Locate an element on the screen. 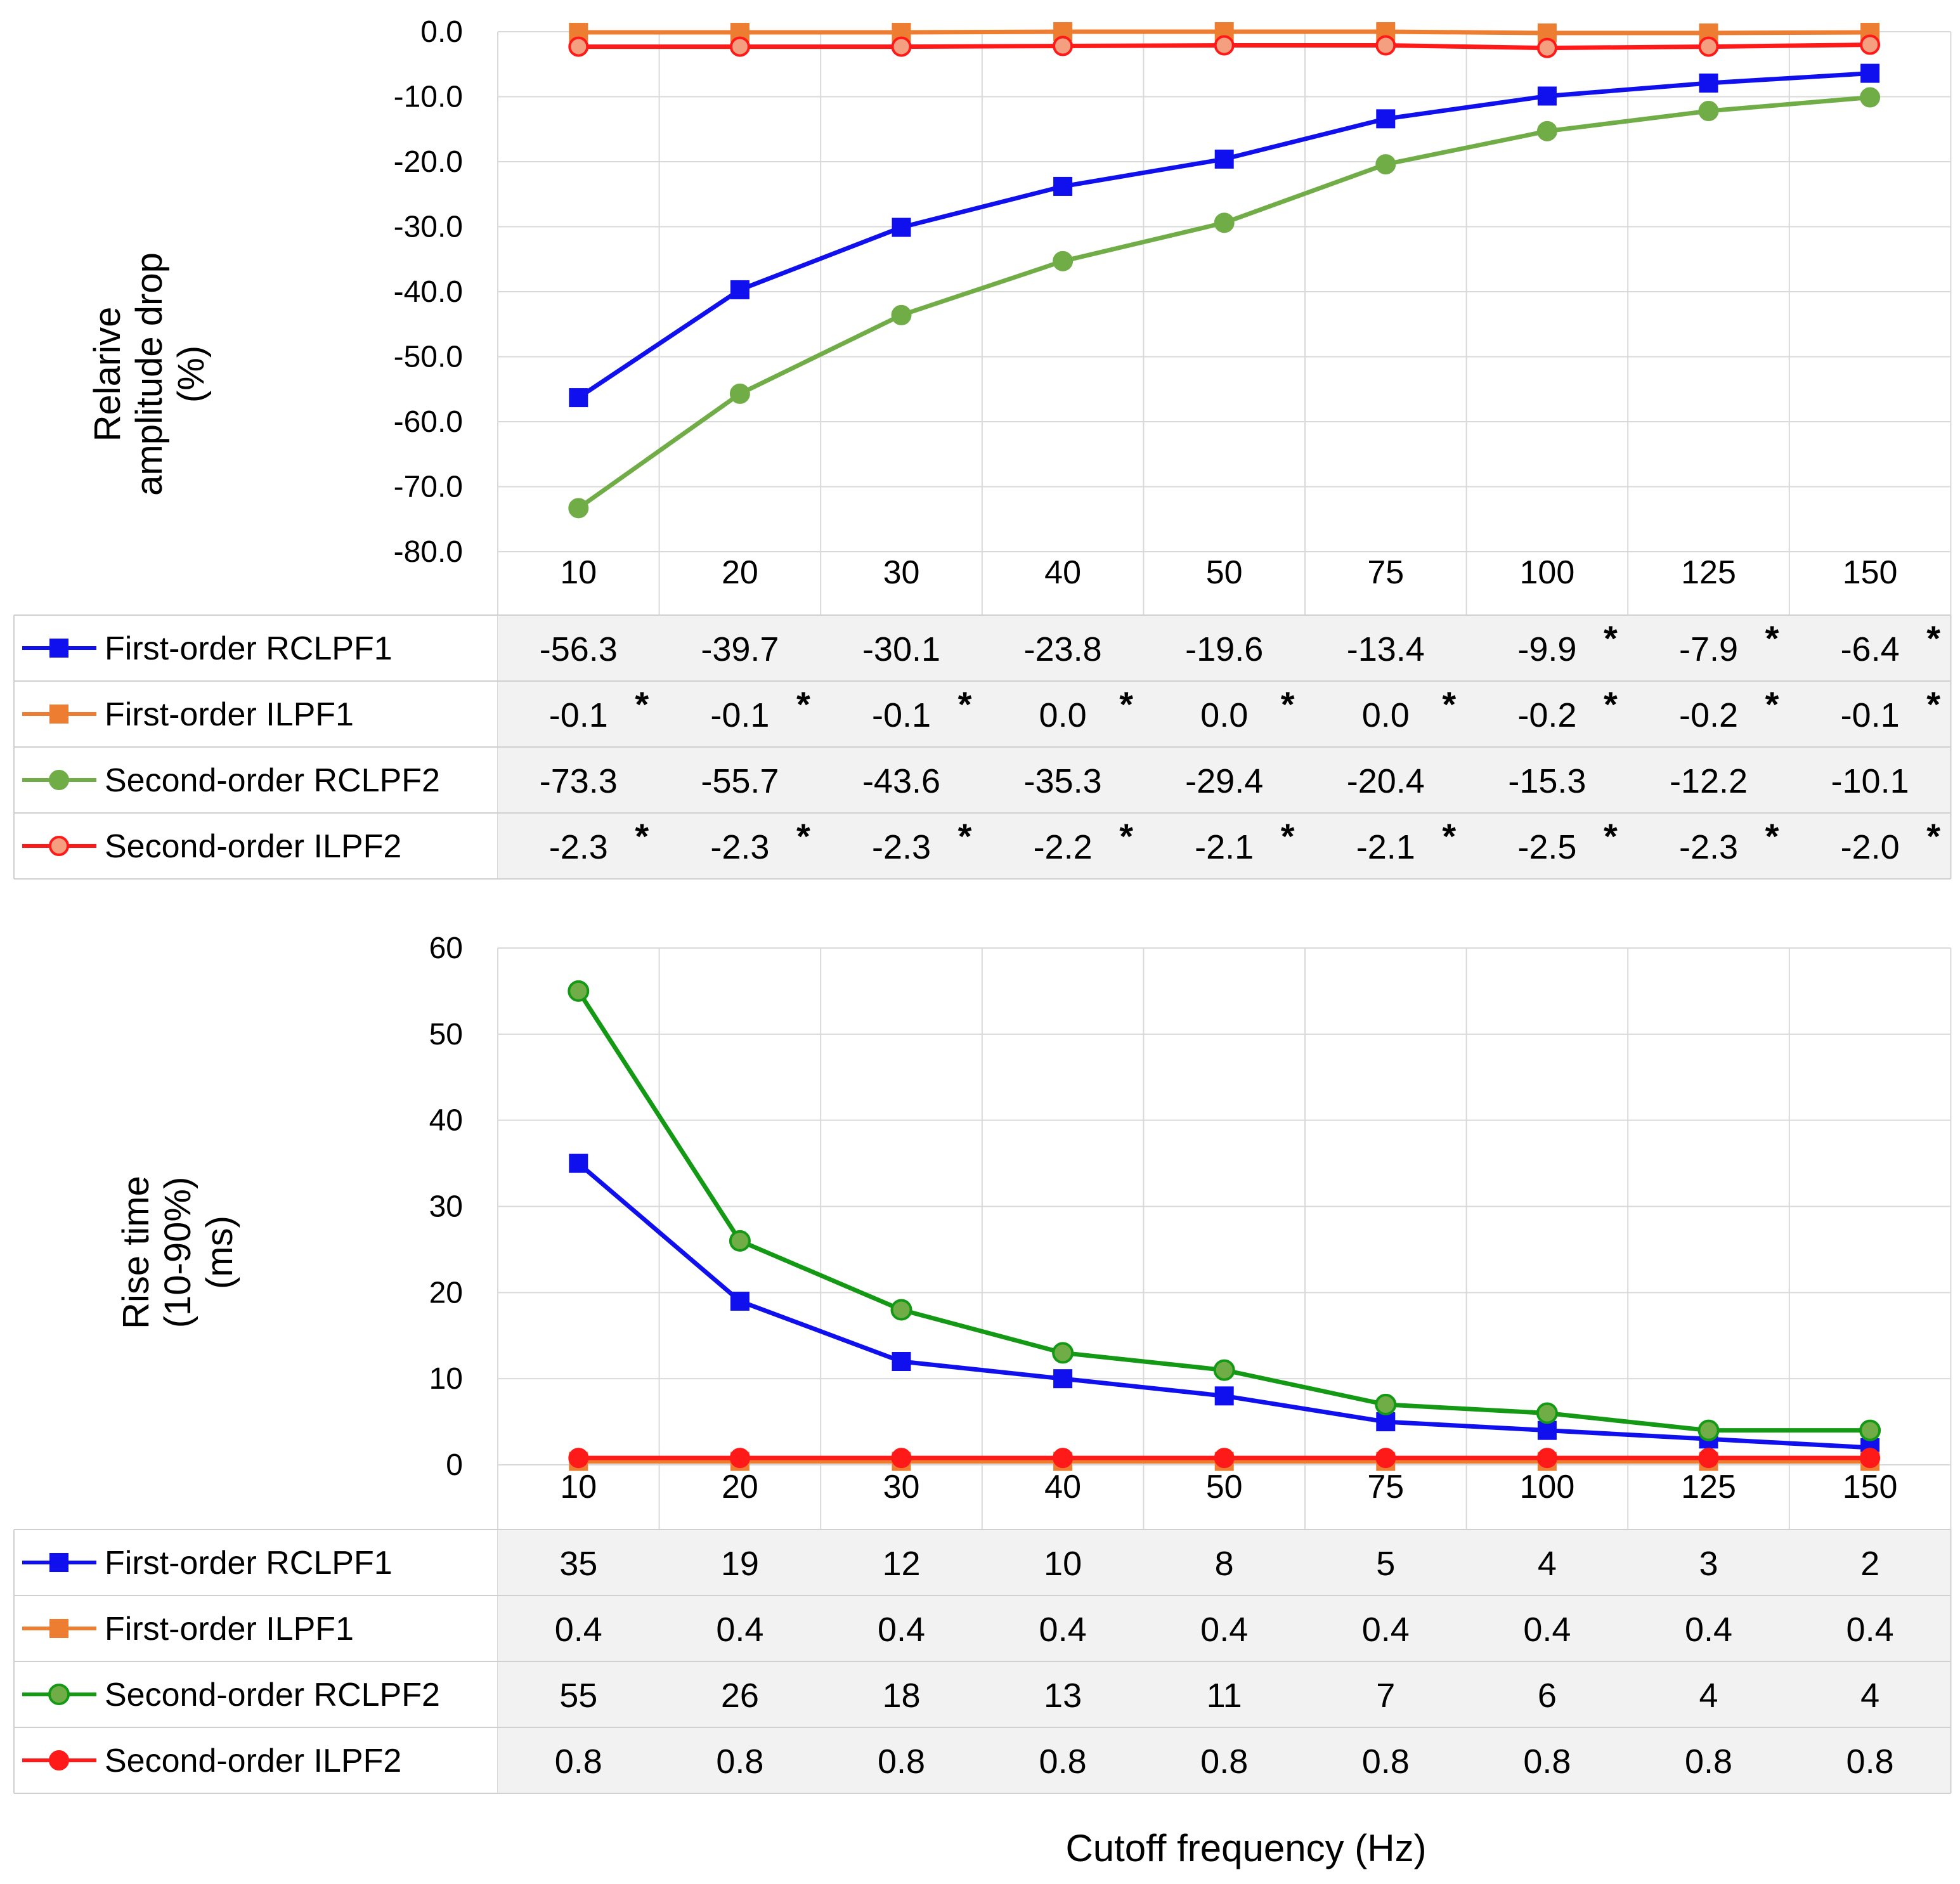 Image resolution: width=1960 pixels, height=1884 pixels. table-cell-value: 13 is located at coordinates (1063, 1696).